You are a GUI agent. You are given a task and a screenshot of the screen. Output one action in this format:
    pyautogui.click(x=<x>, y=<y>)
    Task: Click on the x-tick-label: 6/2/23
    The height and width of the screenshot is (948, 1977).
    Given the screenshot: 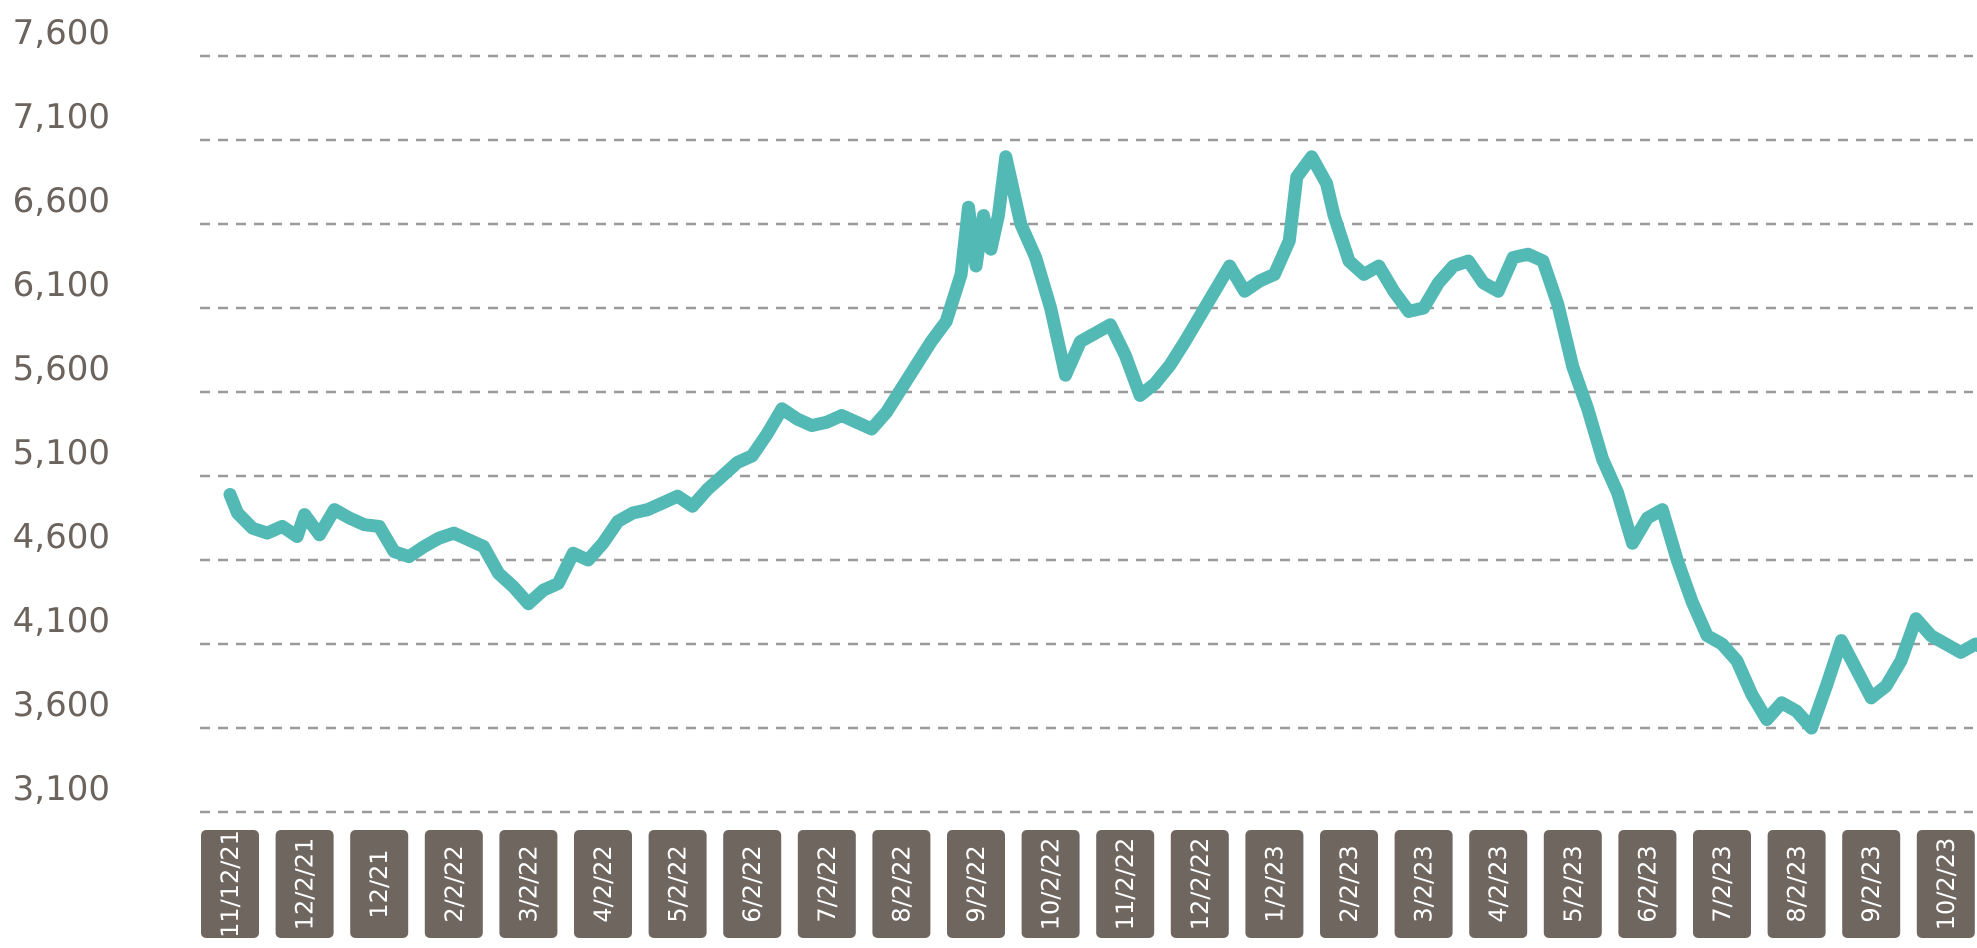 What is the action you would take?
    pyautogui.click(x=1647, y=884)
    